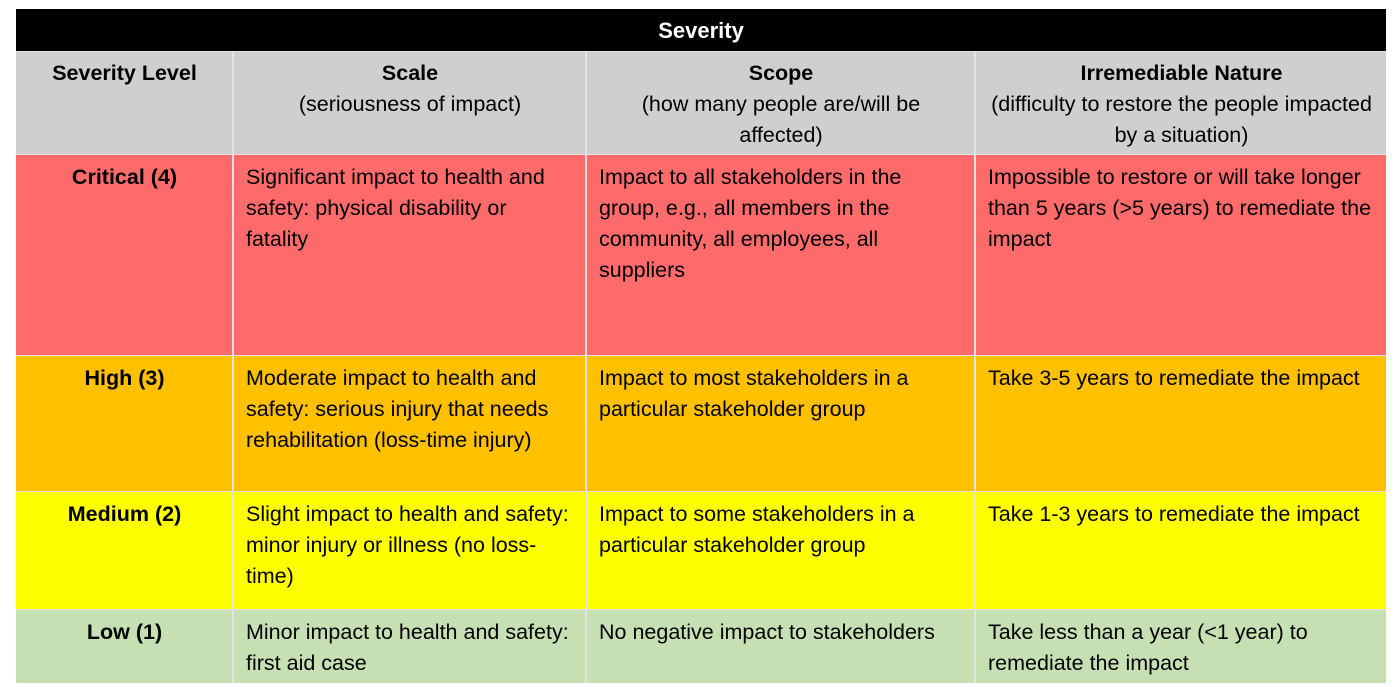  Describe the element at coordinates (124, 103) in the screenshot. I see `header-severity-level: Severity Level` at that location.